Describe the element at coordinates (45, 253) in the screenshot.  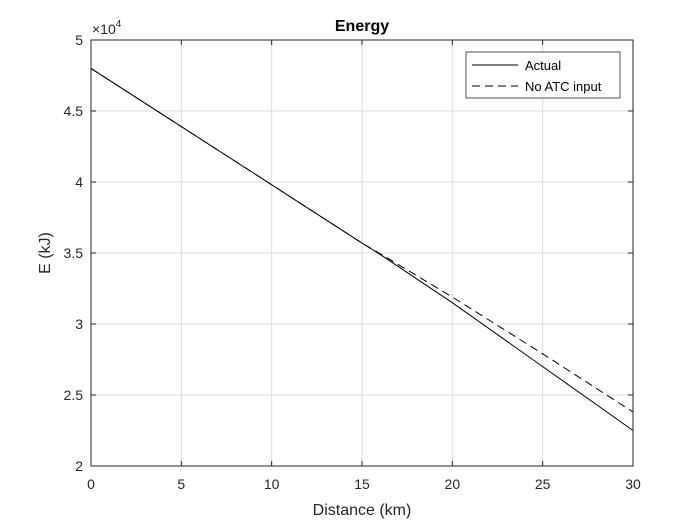
I see `y-axis-label: E (kJ)` at that location.